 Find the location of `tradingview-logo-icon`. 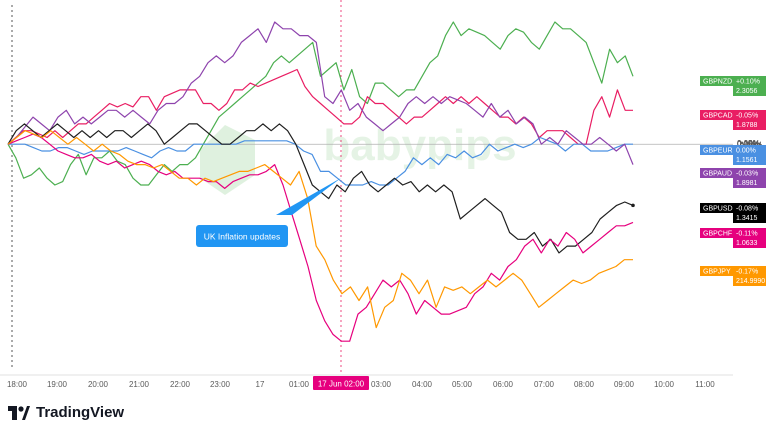

tradingview-logo-icon is located at coordinates (19, 412).